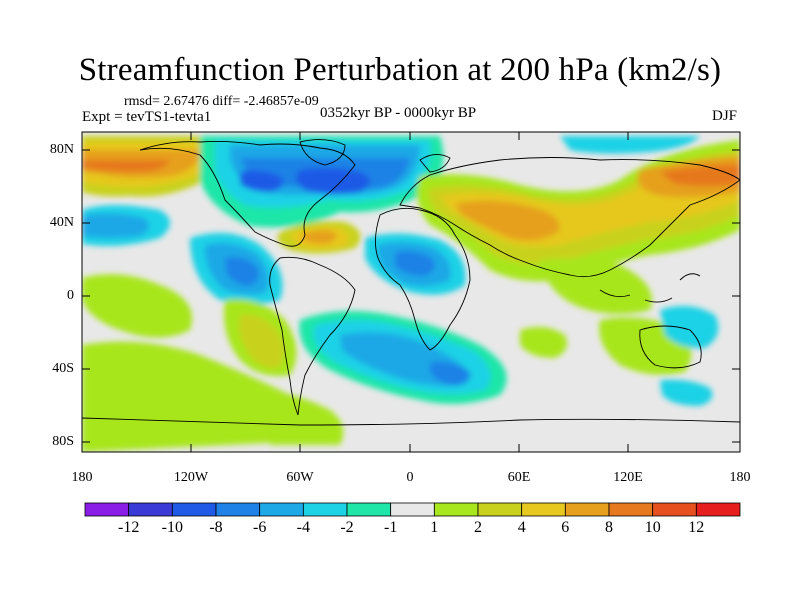  What do you see at coordinates (82, 477) in the screenshot?
I see `lon-label-180w: 180` at bounding box center [82, 477].